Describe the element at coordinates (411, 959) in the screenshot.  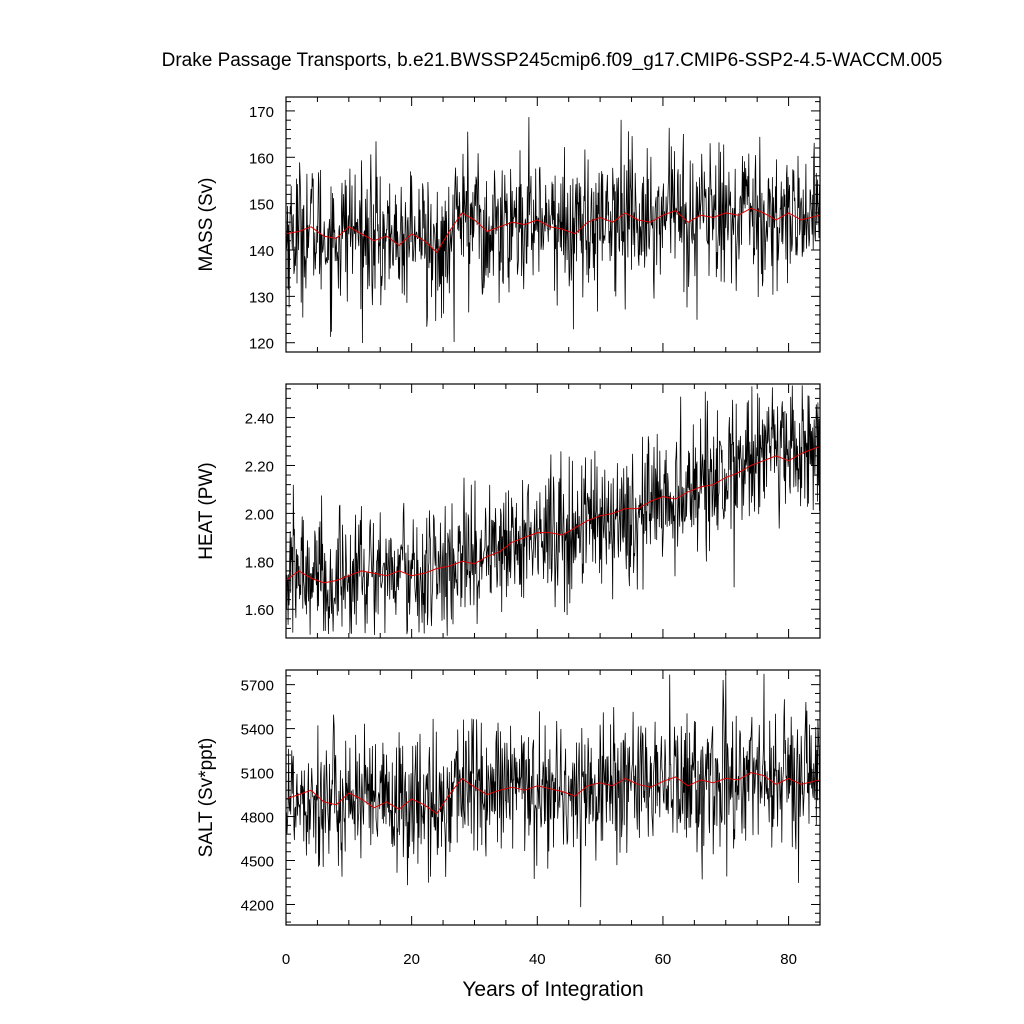
I see `x-tick-label: 20` at that location.